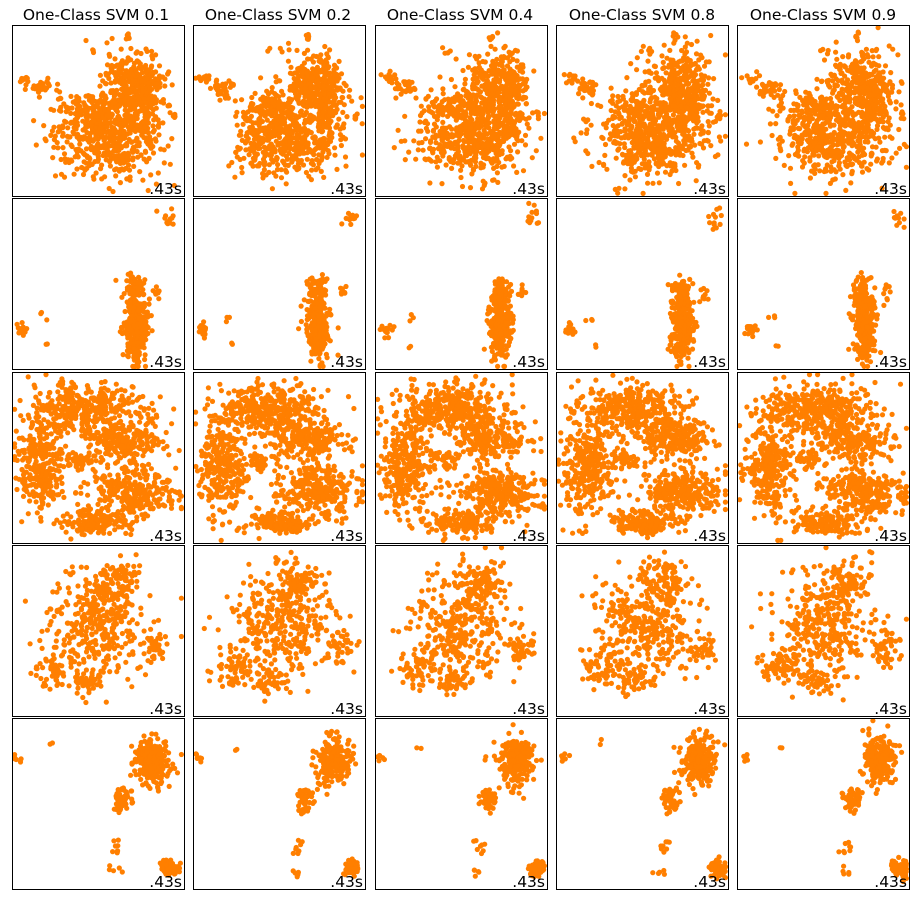 This screenshot has height=899, width=916. I want to click on scatter-points, so click(644, 113).